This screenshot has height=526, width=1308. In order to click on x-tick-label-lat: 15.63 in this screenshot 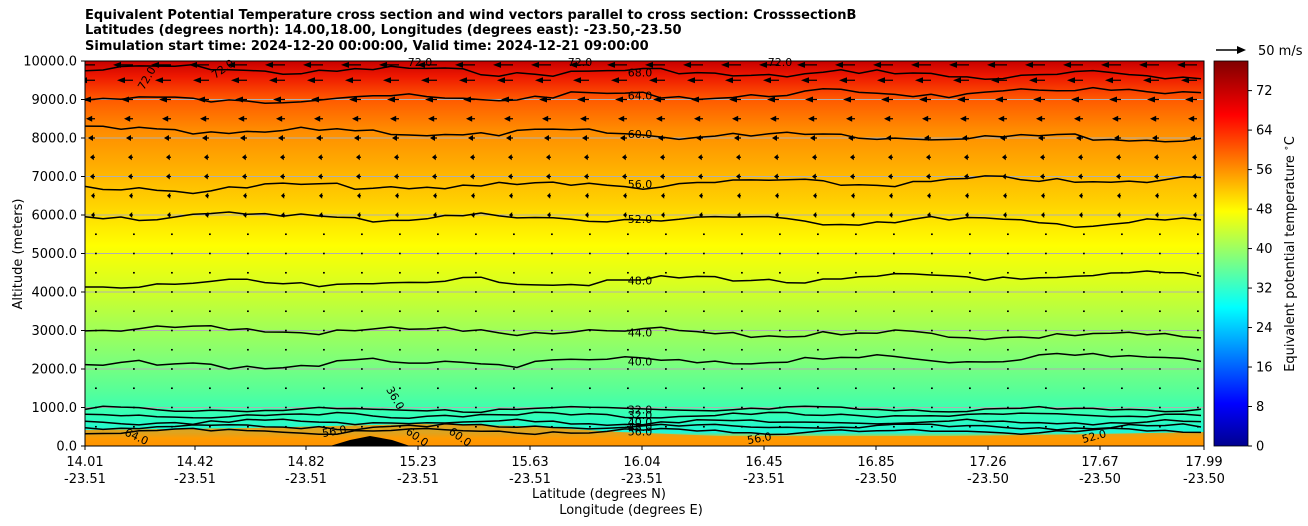, I will do `click(529, 462)`.